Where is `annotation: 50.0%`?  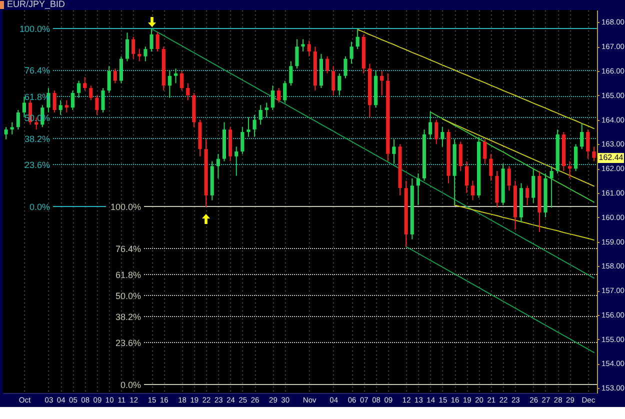 annotation: 50.0% is located at coordinates (128, 295).